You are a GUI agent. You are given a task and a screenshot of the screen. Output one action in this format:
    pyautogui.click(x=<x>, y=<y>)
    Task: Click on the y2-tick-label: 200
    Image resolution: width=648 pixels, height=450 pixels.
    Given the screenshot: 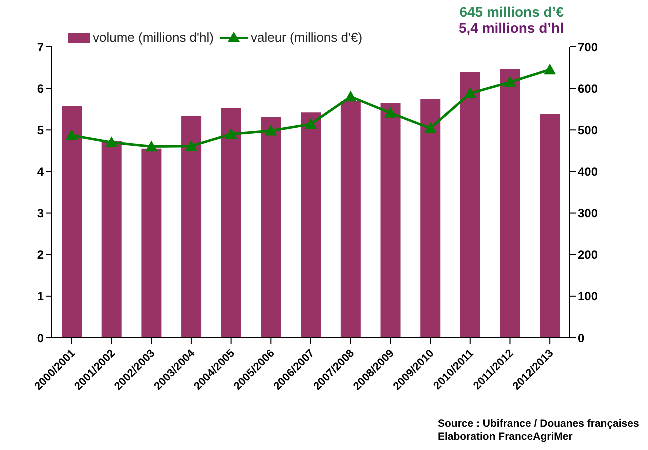 What is the action you would take?
    pyautogui.click(x=588, y=255)
    